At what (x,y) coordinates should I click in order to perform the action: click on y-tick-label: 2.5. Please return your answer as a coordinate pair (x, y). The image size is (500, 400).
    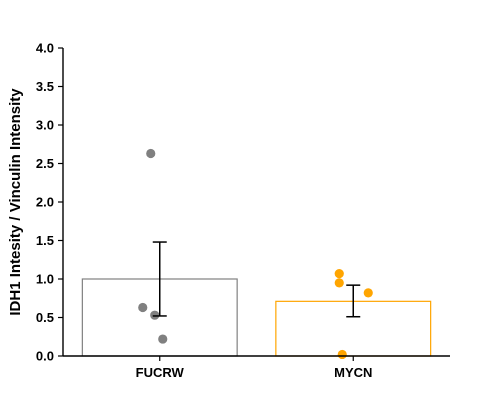
    Looking at the image, I should click on (45, 163).